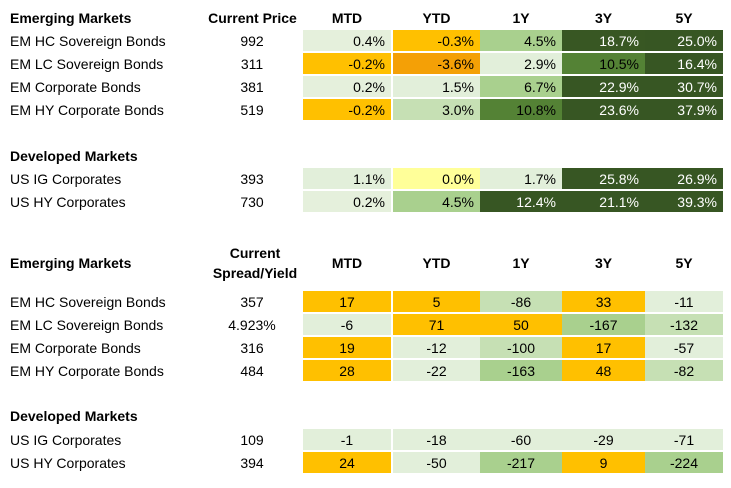 The image size is (731, 488). What do you see at coordinates (436, 63) in the screenshot?
I see `value-cell: -3.6%` at bounding box center [436, 63].